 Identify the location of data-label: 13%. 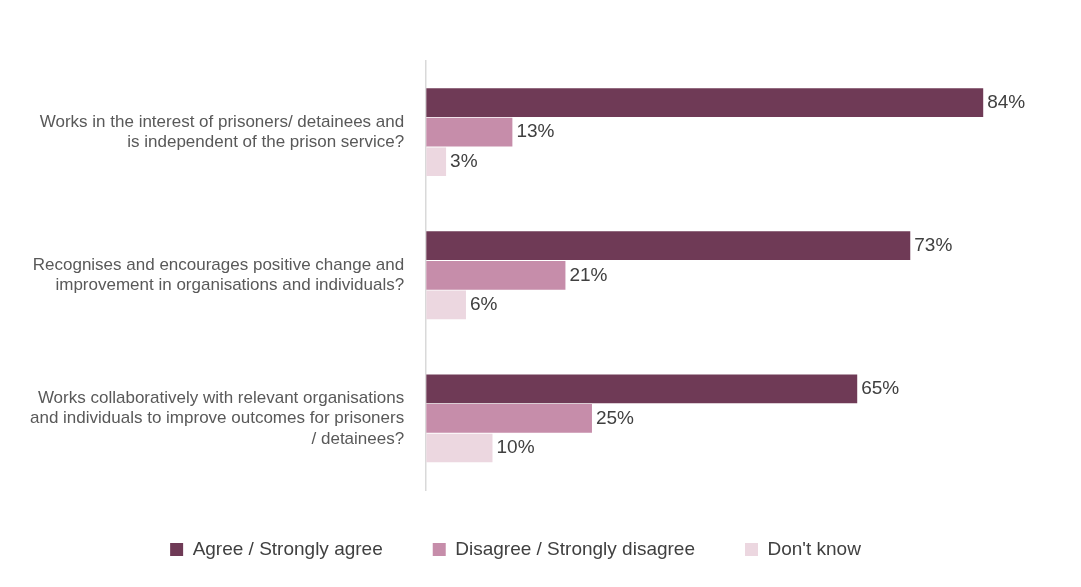
(535, 131).